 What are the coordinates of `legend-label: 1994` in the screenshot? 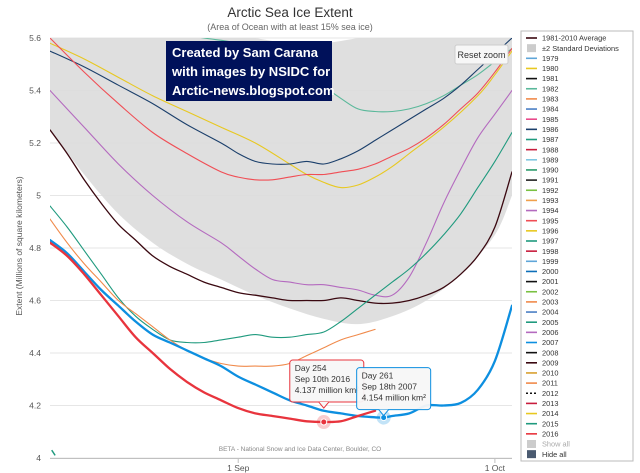 It's located at (550, 210).